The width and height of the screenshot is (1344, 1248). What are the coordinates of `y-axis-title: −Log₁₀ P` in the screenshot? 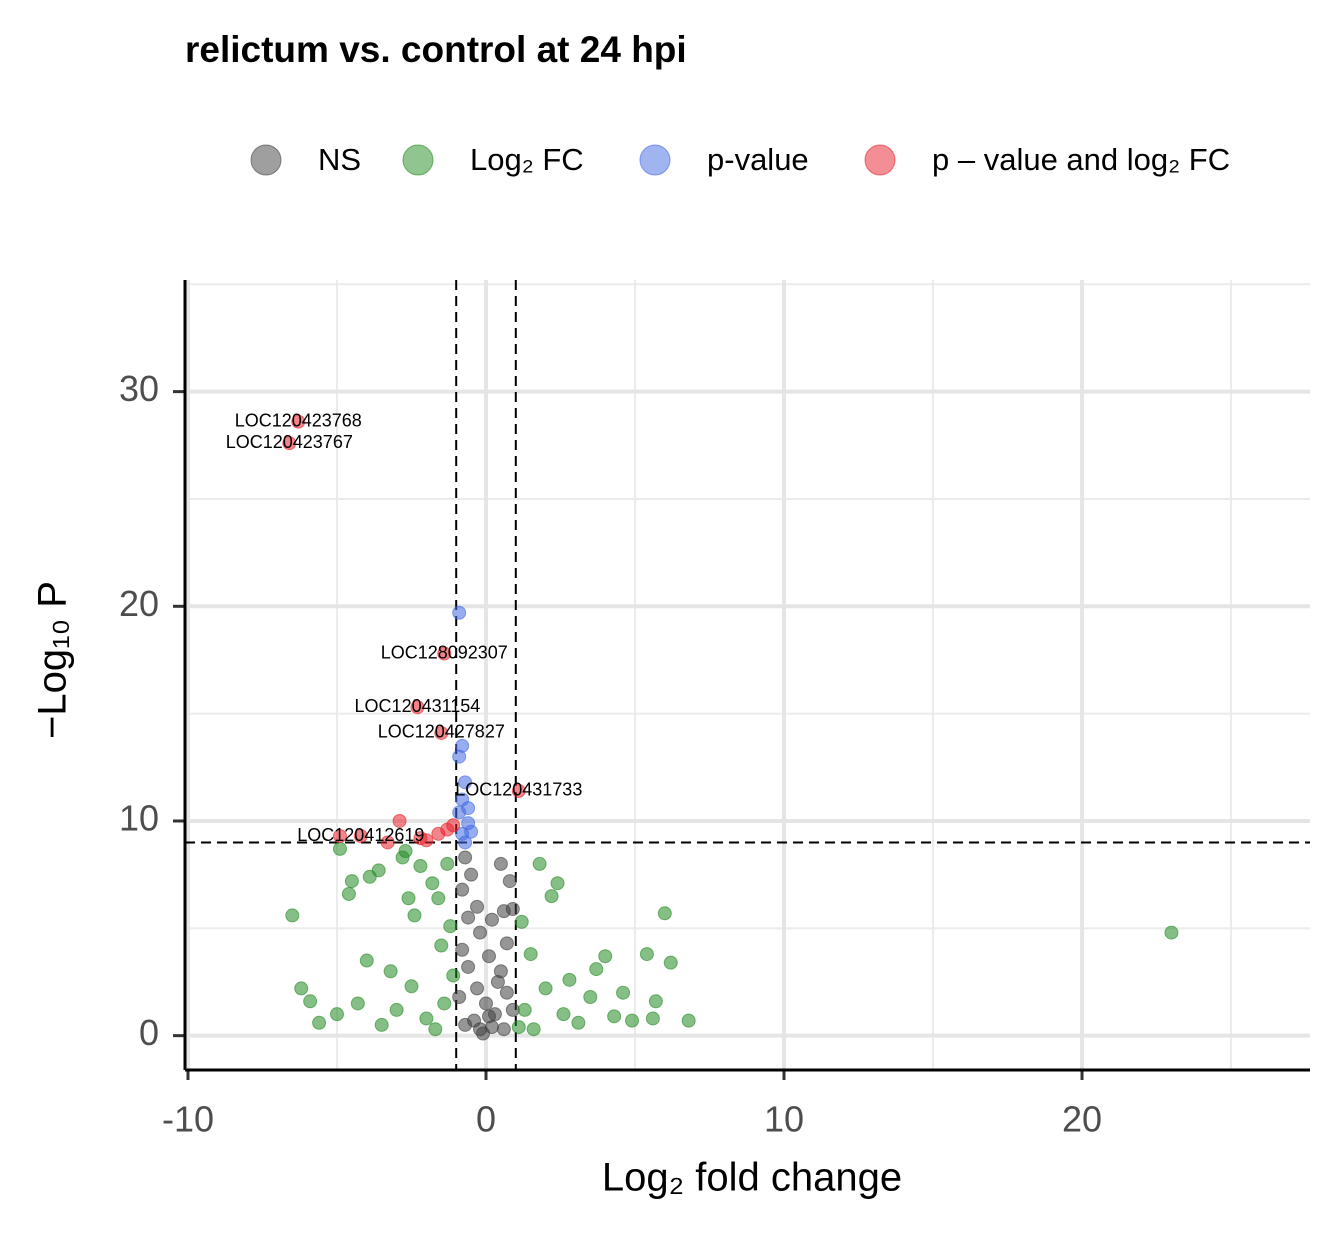 It's located at (53, 660).